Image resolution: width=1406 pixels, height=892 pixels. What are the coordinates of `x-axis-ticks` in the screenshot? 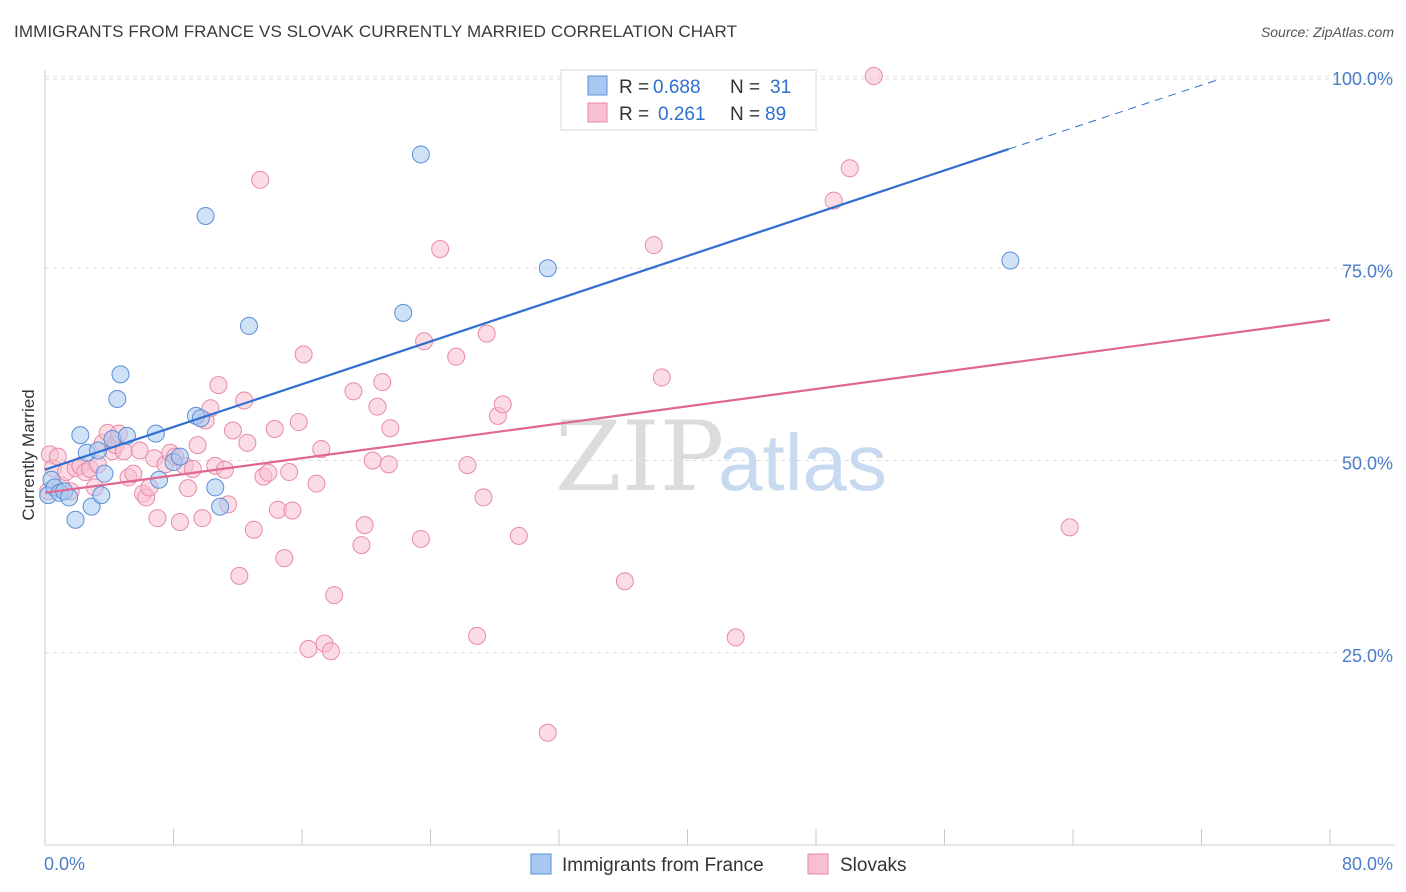 It's located at (687, 837).